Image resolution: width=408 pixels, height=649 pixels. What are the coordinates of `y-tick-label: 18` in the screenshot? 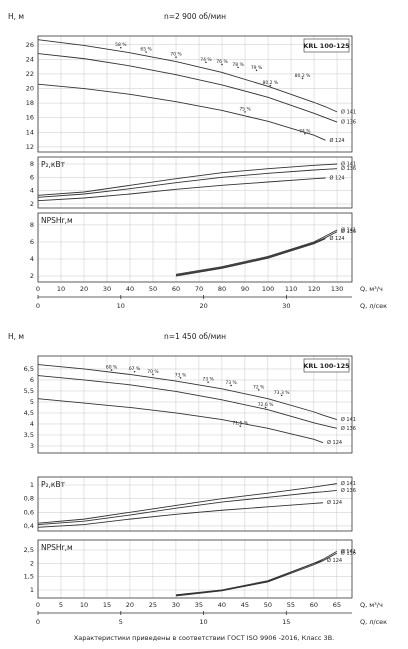 It's located at (30, 103).